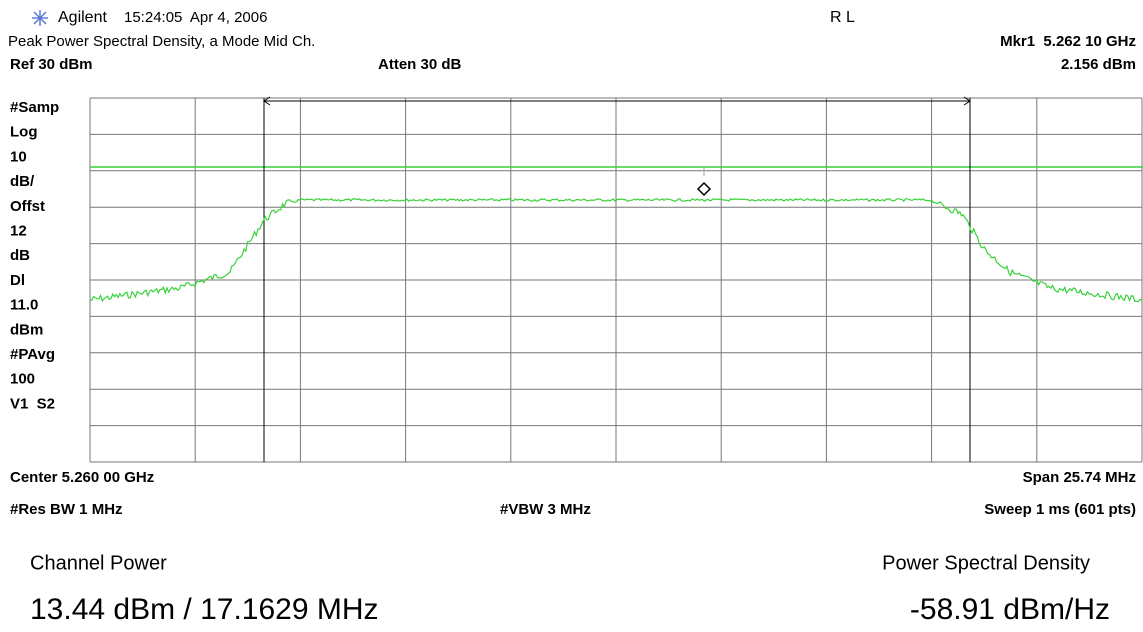  I want to click on side-label: 10, so click(18, 156).